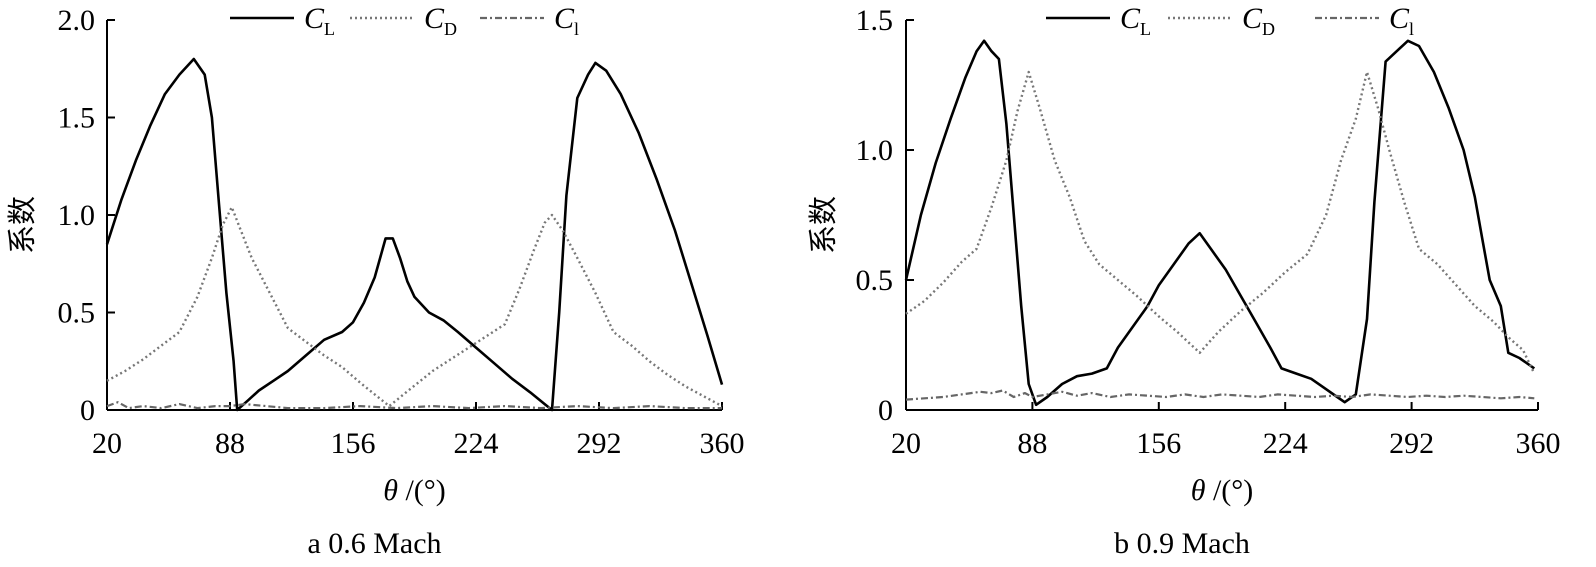 This screenshot has width=1596, height=567. I want to click on y-tick-label: 2.0, so click(77, 20).